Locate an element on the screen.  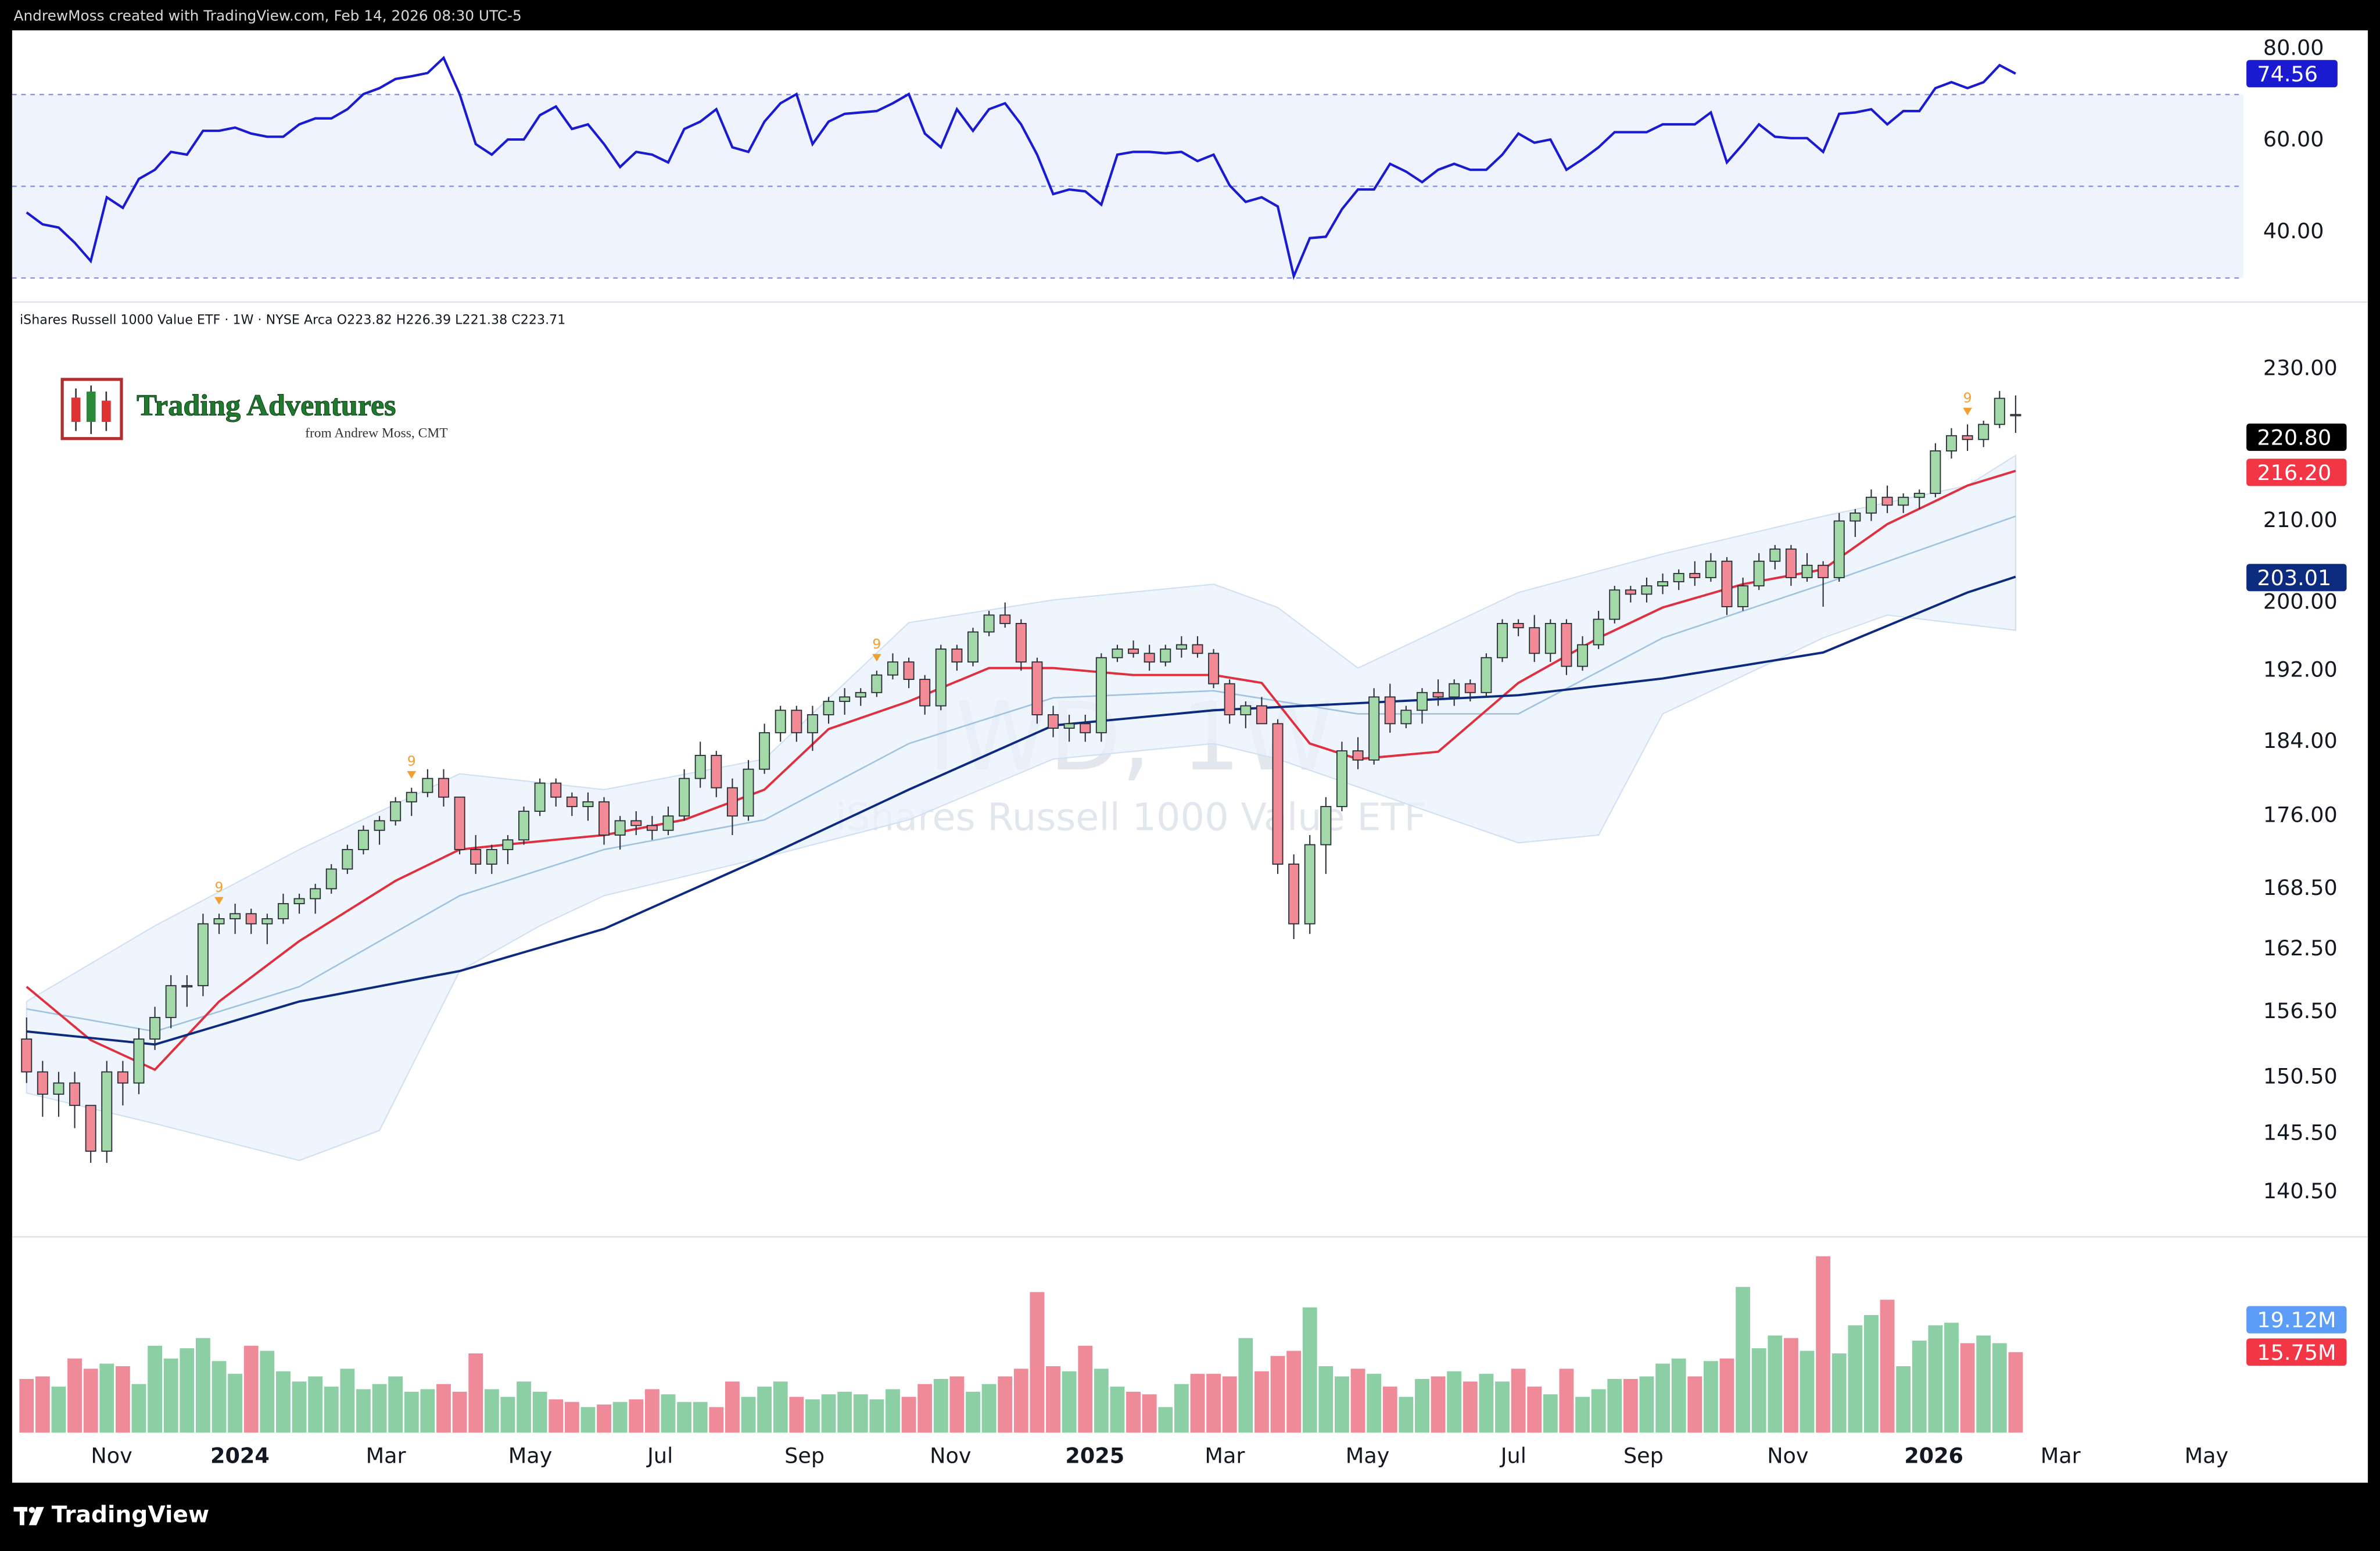
price-badge is located at coordinates (2296, 1352).